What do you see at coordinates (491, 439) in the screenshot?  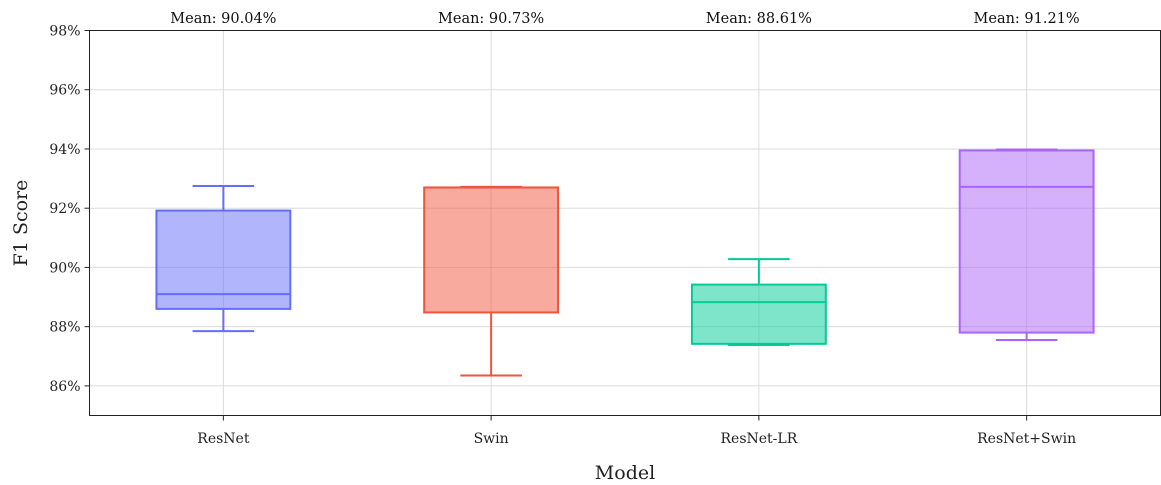 I see `x-tick-label: Swin` at bounding box center [491, 439].